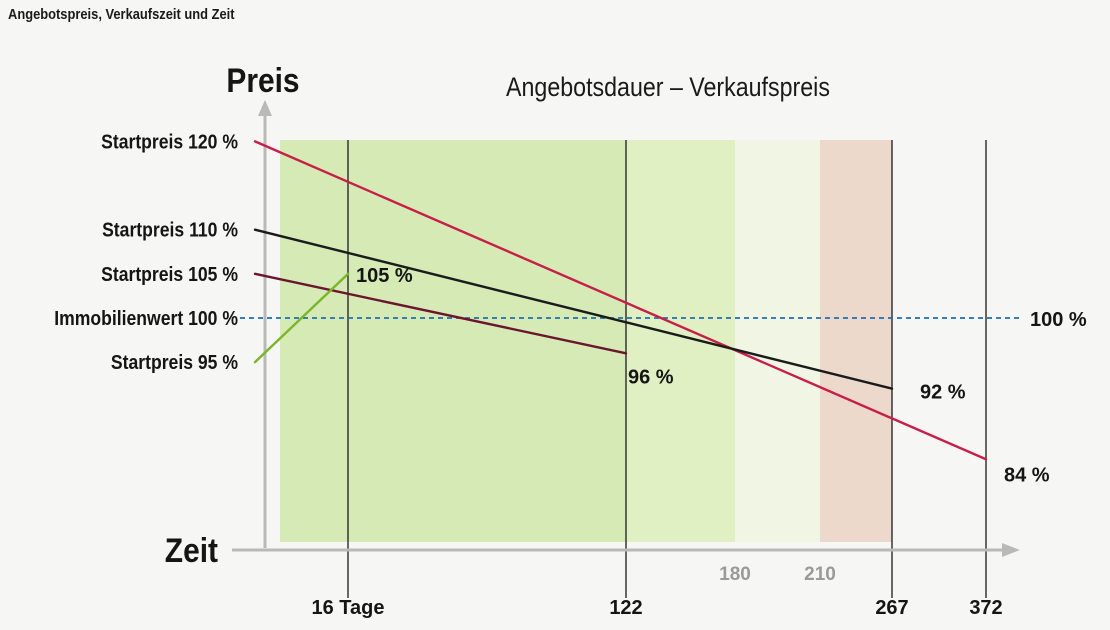 This screenshot has height=630, width=1110. I want to click on x-tick-labels: 16 Tage 122 180 210 267 372, so click(657, 591).